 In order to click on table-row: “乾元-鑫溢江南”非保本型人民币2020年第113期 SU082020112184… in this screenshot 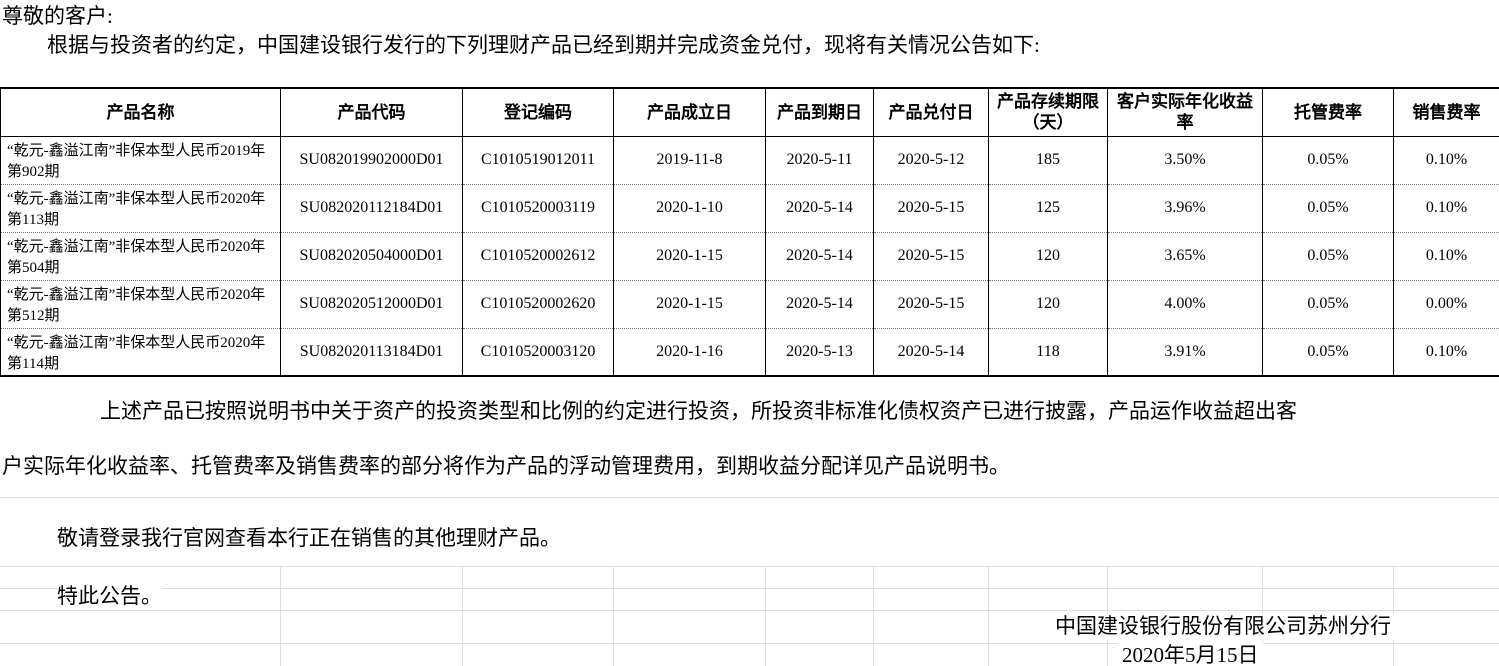, I will do `click(749, 208)`.